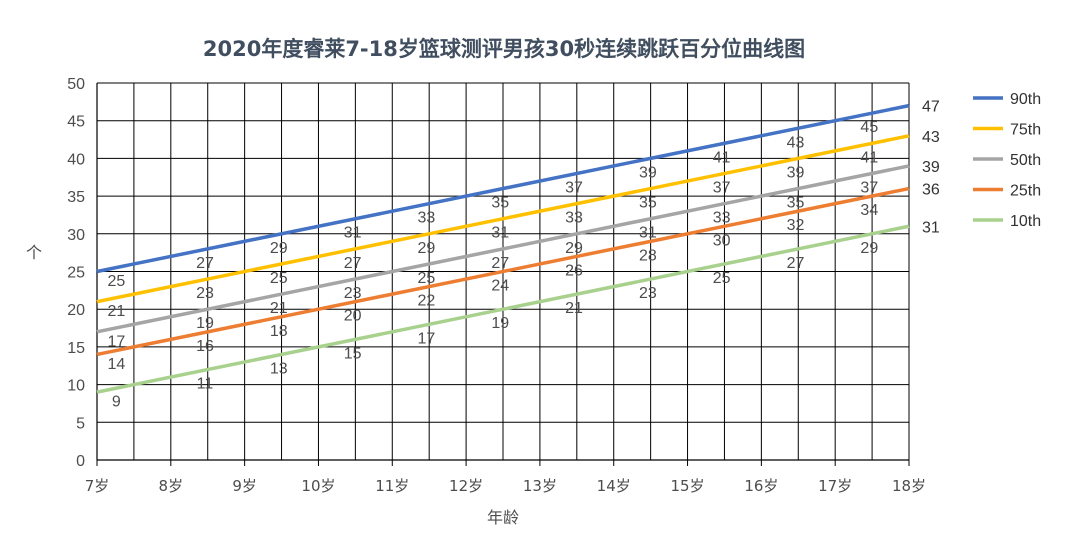 The height and width of the screenshot is (533, 1080). I want to click on y-tick-labels: 0 5 10 15 20 25 30 35 40 45 50, so click(76, 273).